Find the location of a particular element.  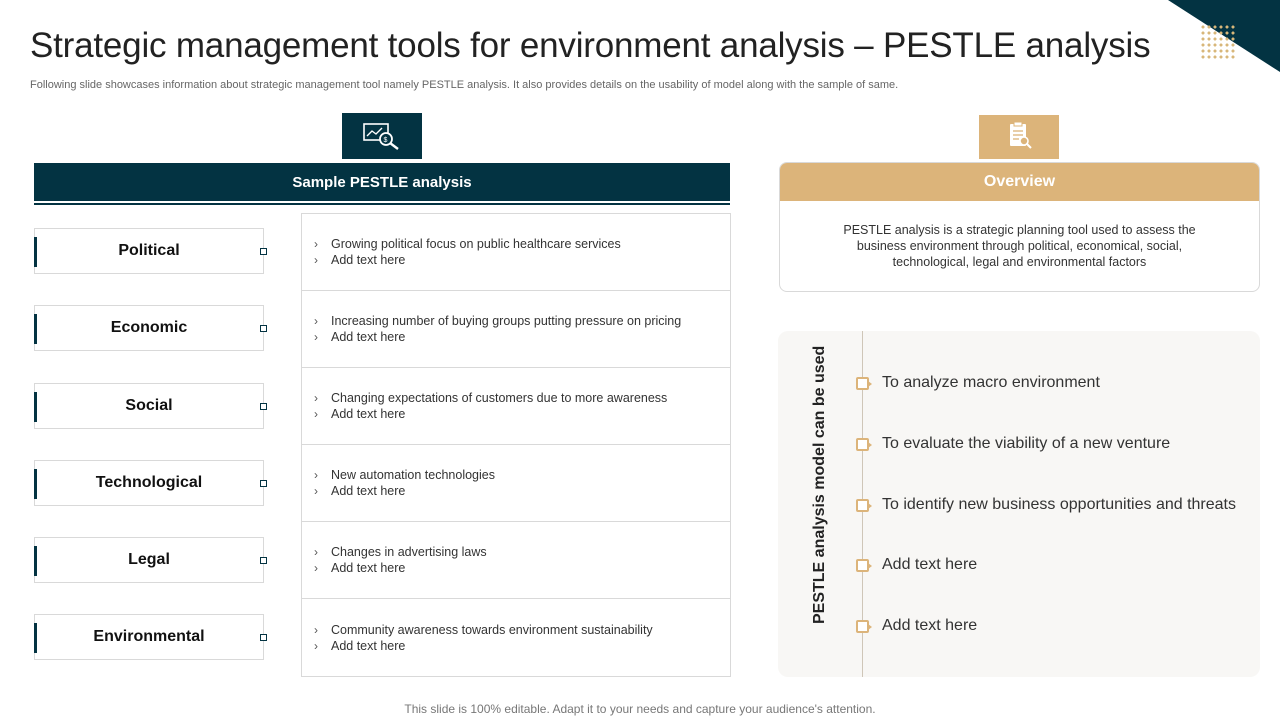

factor-legal: Legal is located at coordinates (150, 560).